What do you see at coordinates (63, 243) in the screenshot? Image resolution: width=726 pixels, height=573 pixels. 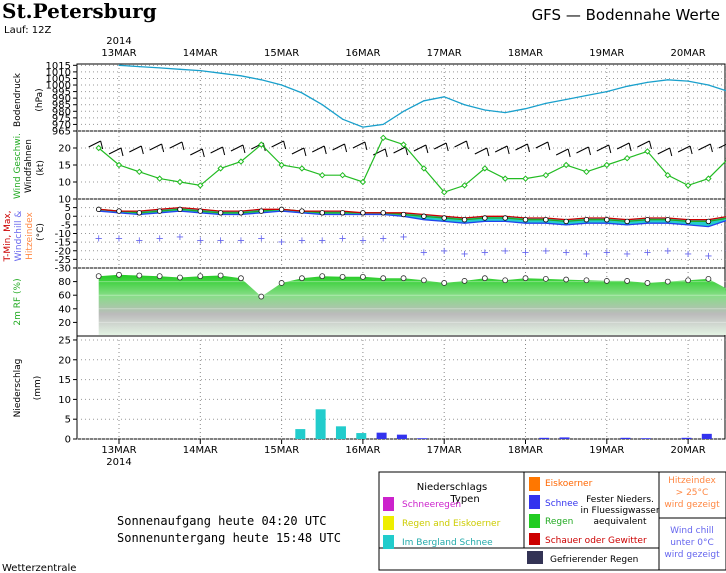 I see `temp-tick-label: -15` at bounding box center [63, 243].